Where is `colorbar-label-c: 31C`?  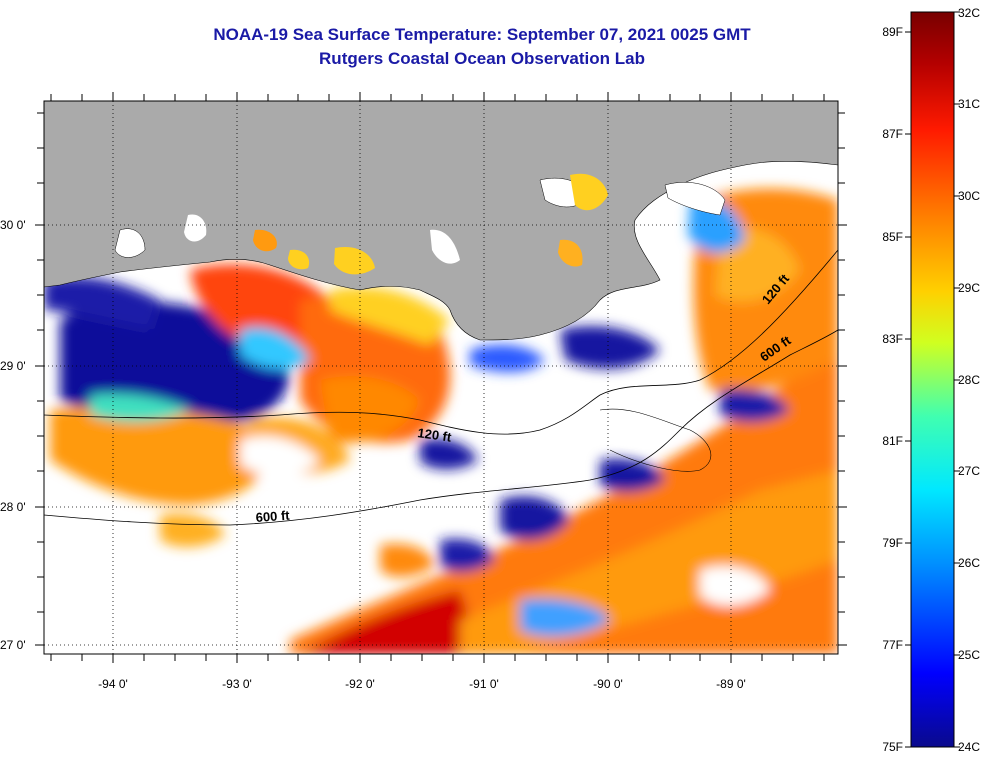
colorbar-label-c: 31C is located at coordinates (969, 104).